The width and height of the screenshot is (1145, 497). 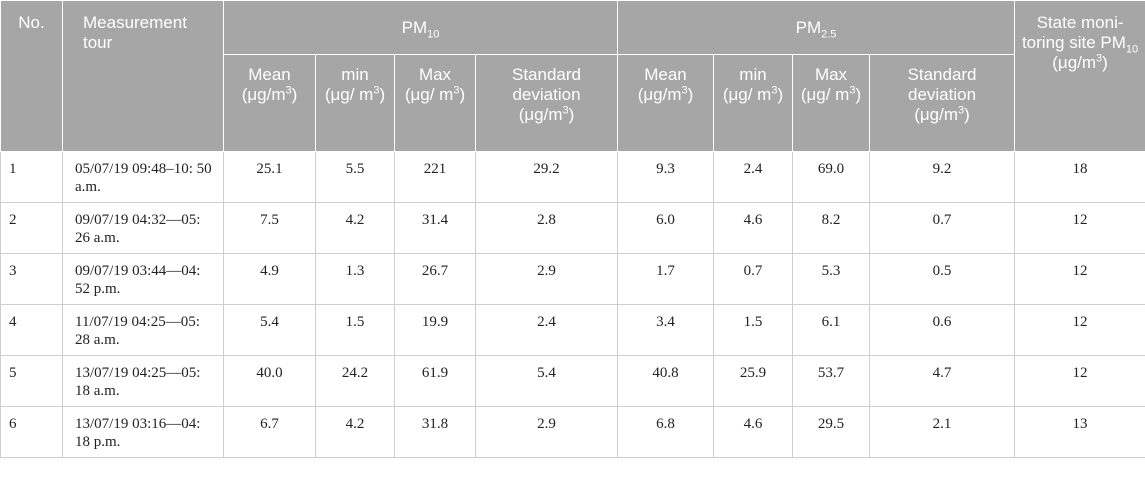 What do you see at coordinates (753, 103) in the screenshot?
I see `header-pm25-min: min (μg/ m3)` at bounding box center [753, 103].